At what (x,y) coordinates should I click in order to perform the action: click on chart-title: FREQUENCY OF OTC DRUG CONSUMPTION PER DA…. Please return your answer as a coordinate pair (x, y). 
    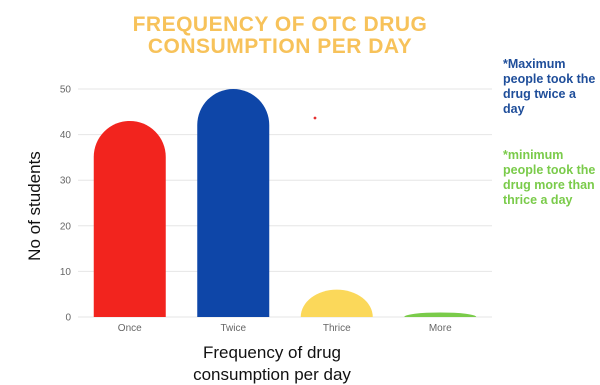
    Looking at the image, I should click on (280, 35).